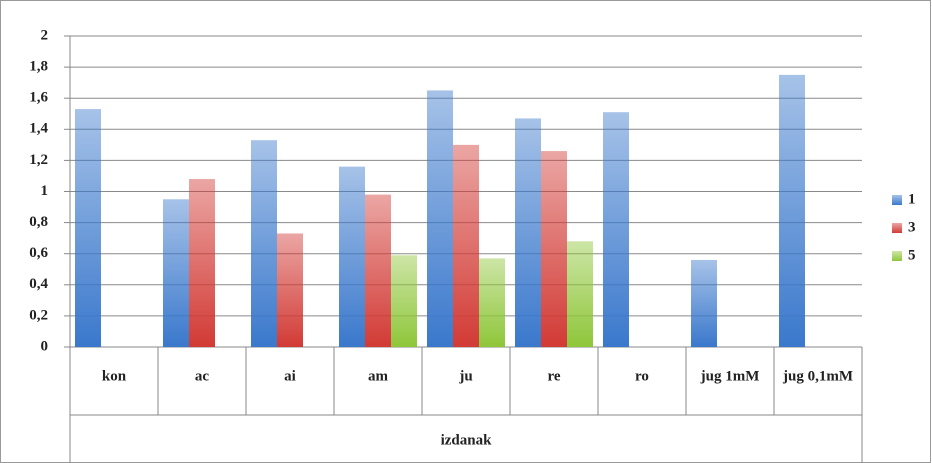  What do you see at coordinates (38, 253) in the screenshot?
I see `y-tick-label: 0,6` at bounding box center [38, 253].